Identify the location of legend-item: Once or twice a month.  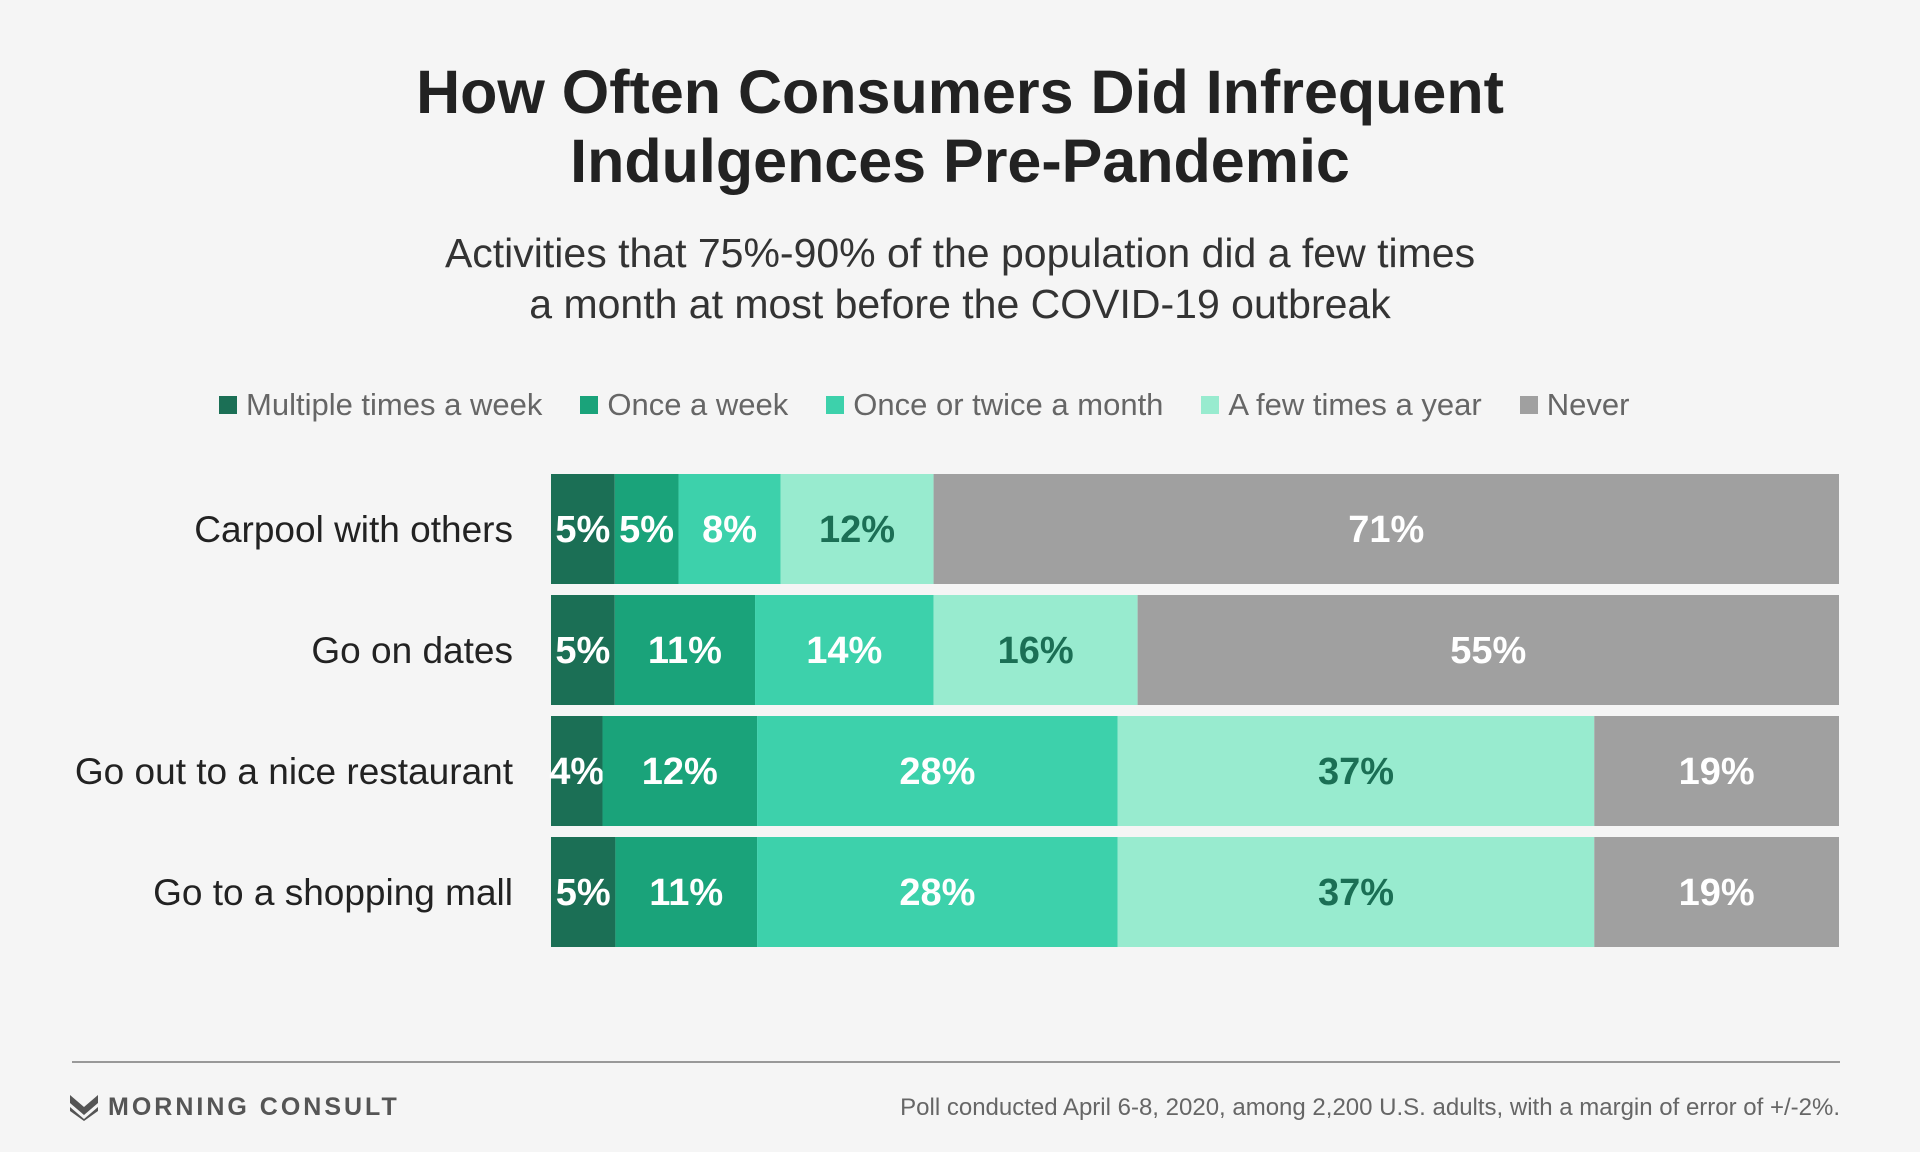
(994, 405).